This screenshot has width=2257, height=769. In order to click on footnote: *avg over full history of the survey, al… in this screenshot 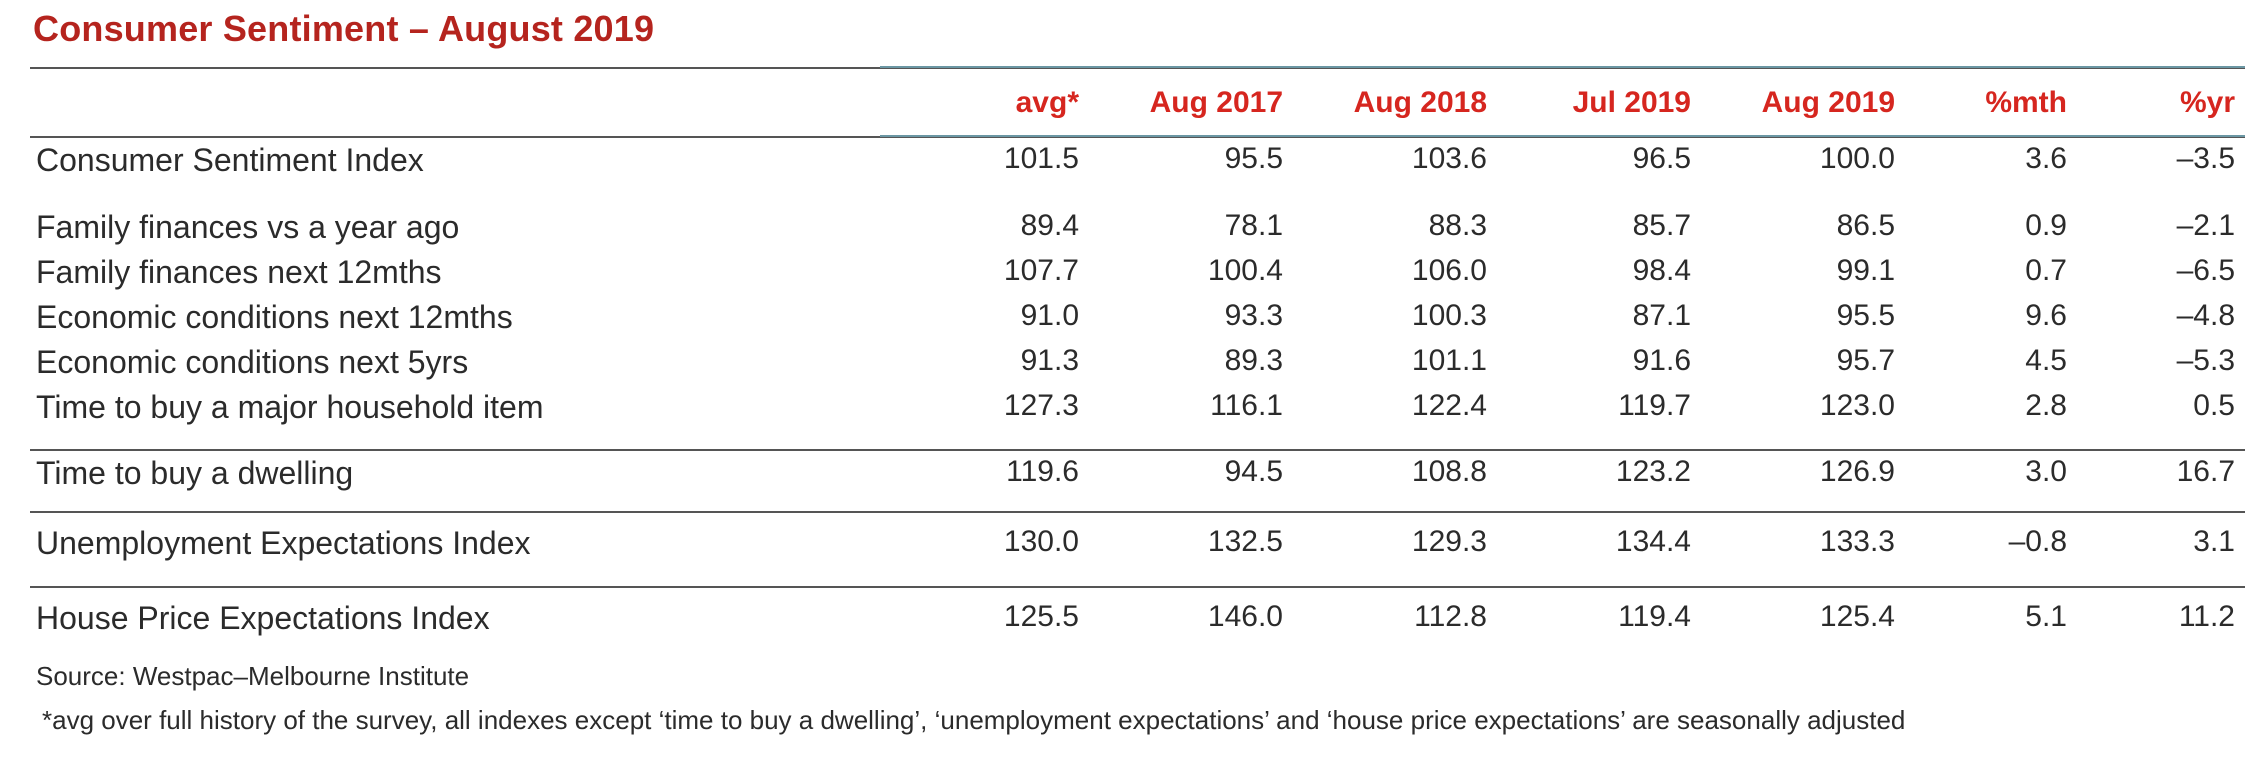, I will do `click(974, 720)`.